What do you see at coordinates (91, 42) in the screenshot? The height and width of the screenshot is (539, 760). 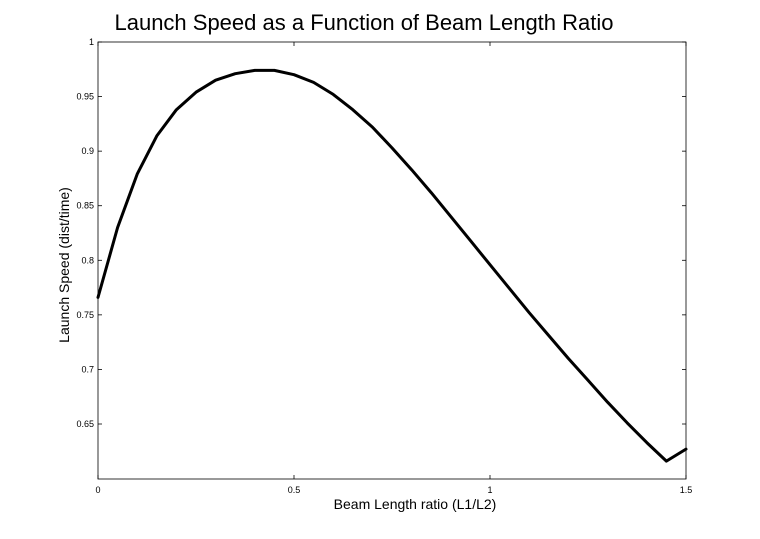 I see `y-tick-label: 1` at bounding box center [91, 42].